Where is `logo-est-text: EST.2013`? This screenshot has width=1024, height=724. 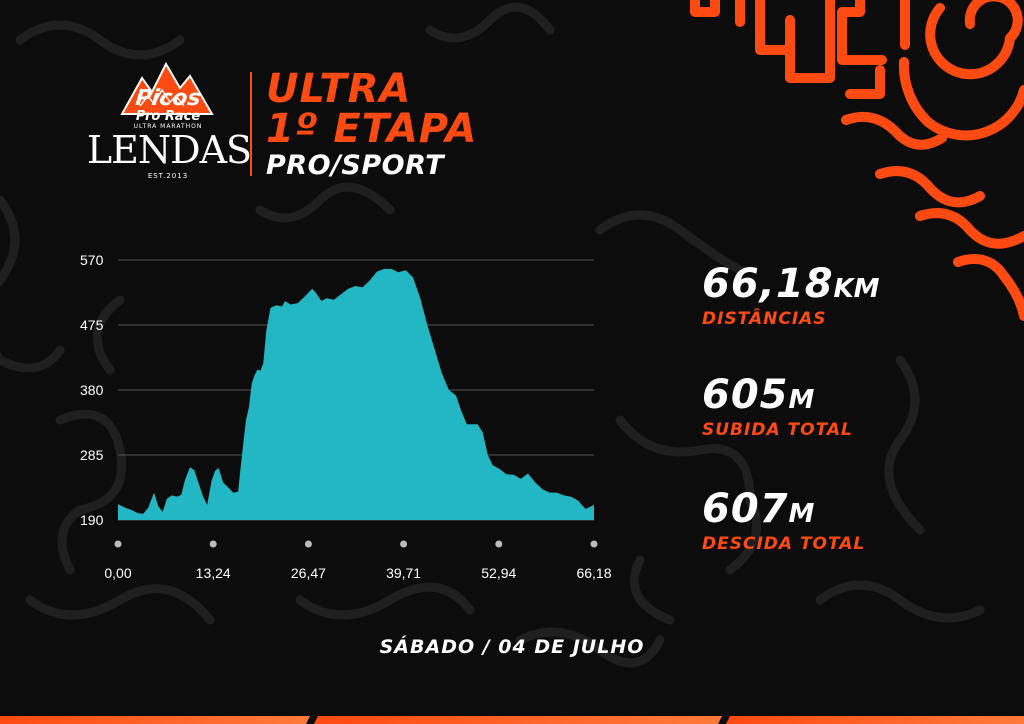 logo-est-text: EST.2013 is located at coordinates (168, 176).